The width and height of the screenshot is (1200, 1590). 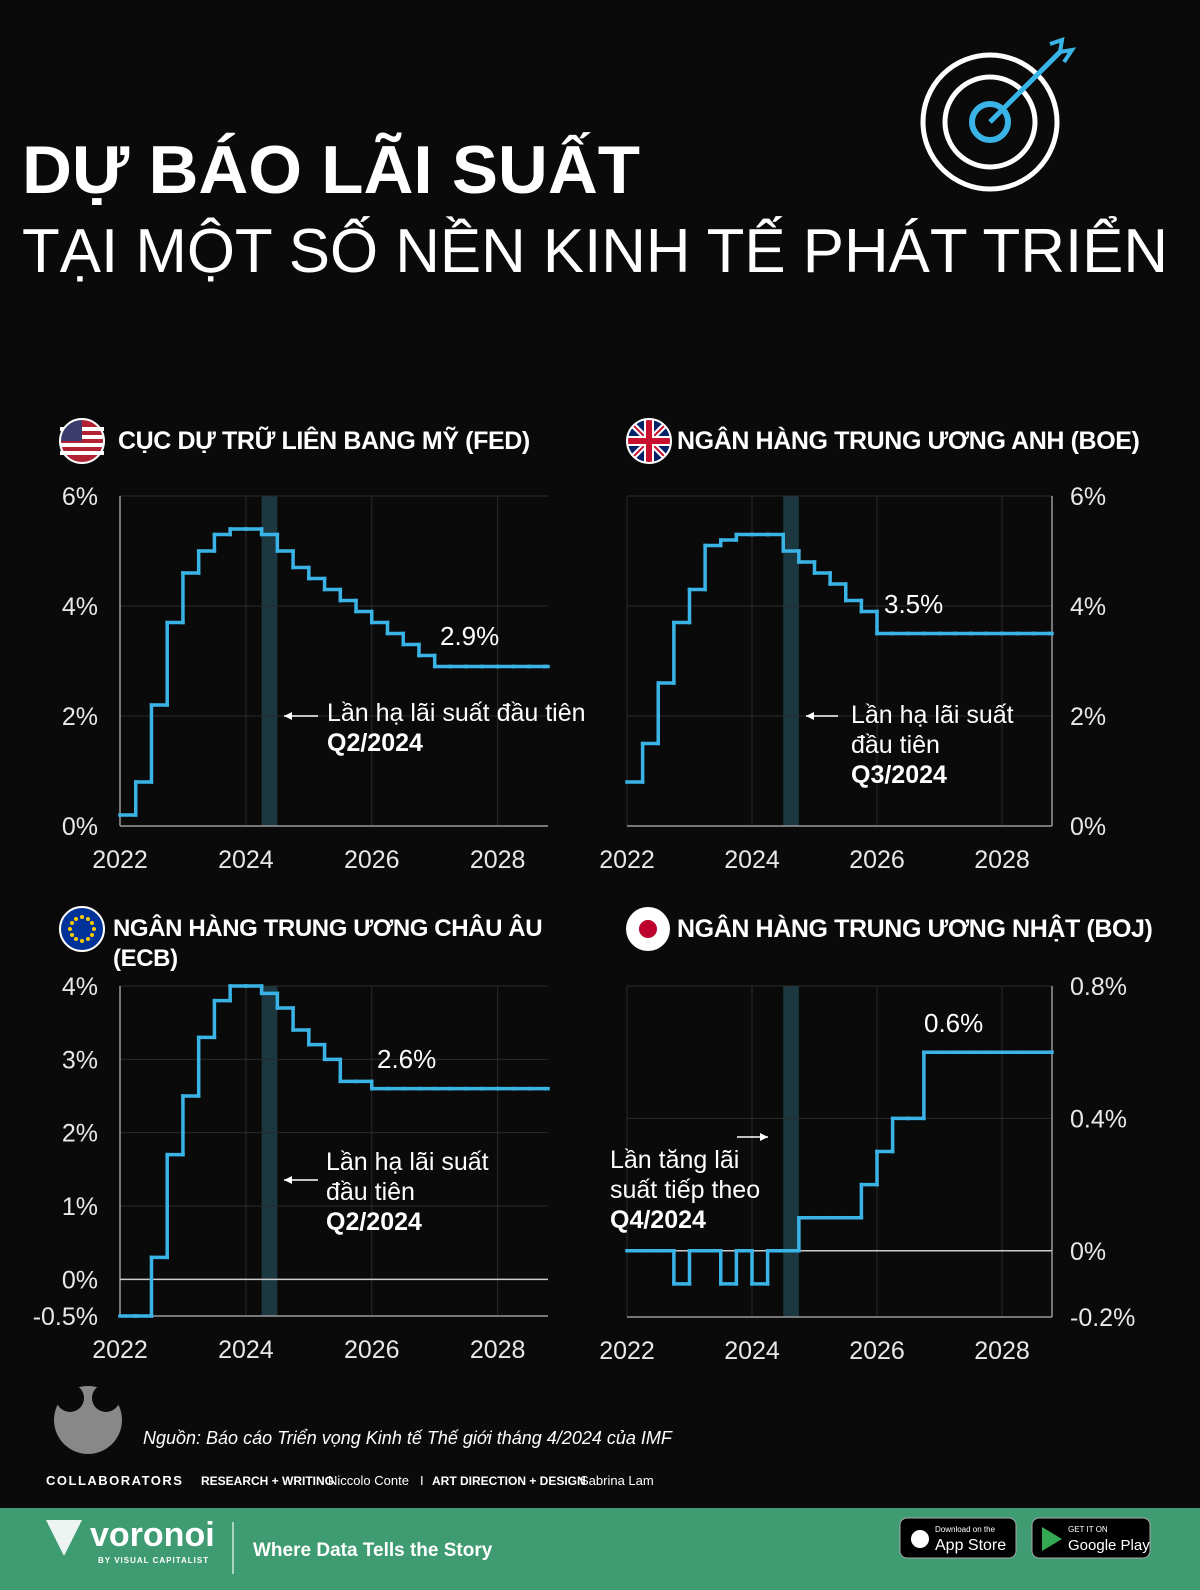 What do you see at coordinates (1088, 1529) in the screenshot?
I see `badge-small: GET IT ON` at bounding box center [1088, 1529].